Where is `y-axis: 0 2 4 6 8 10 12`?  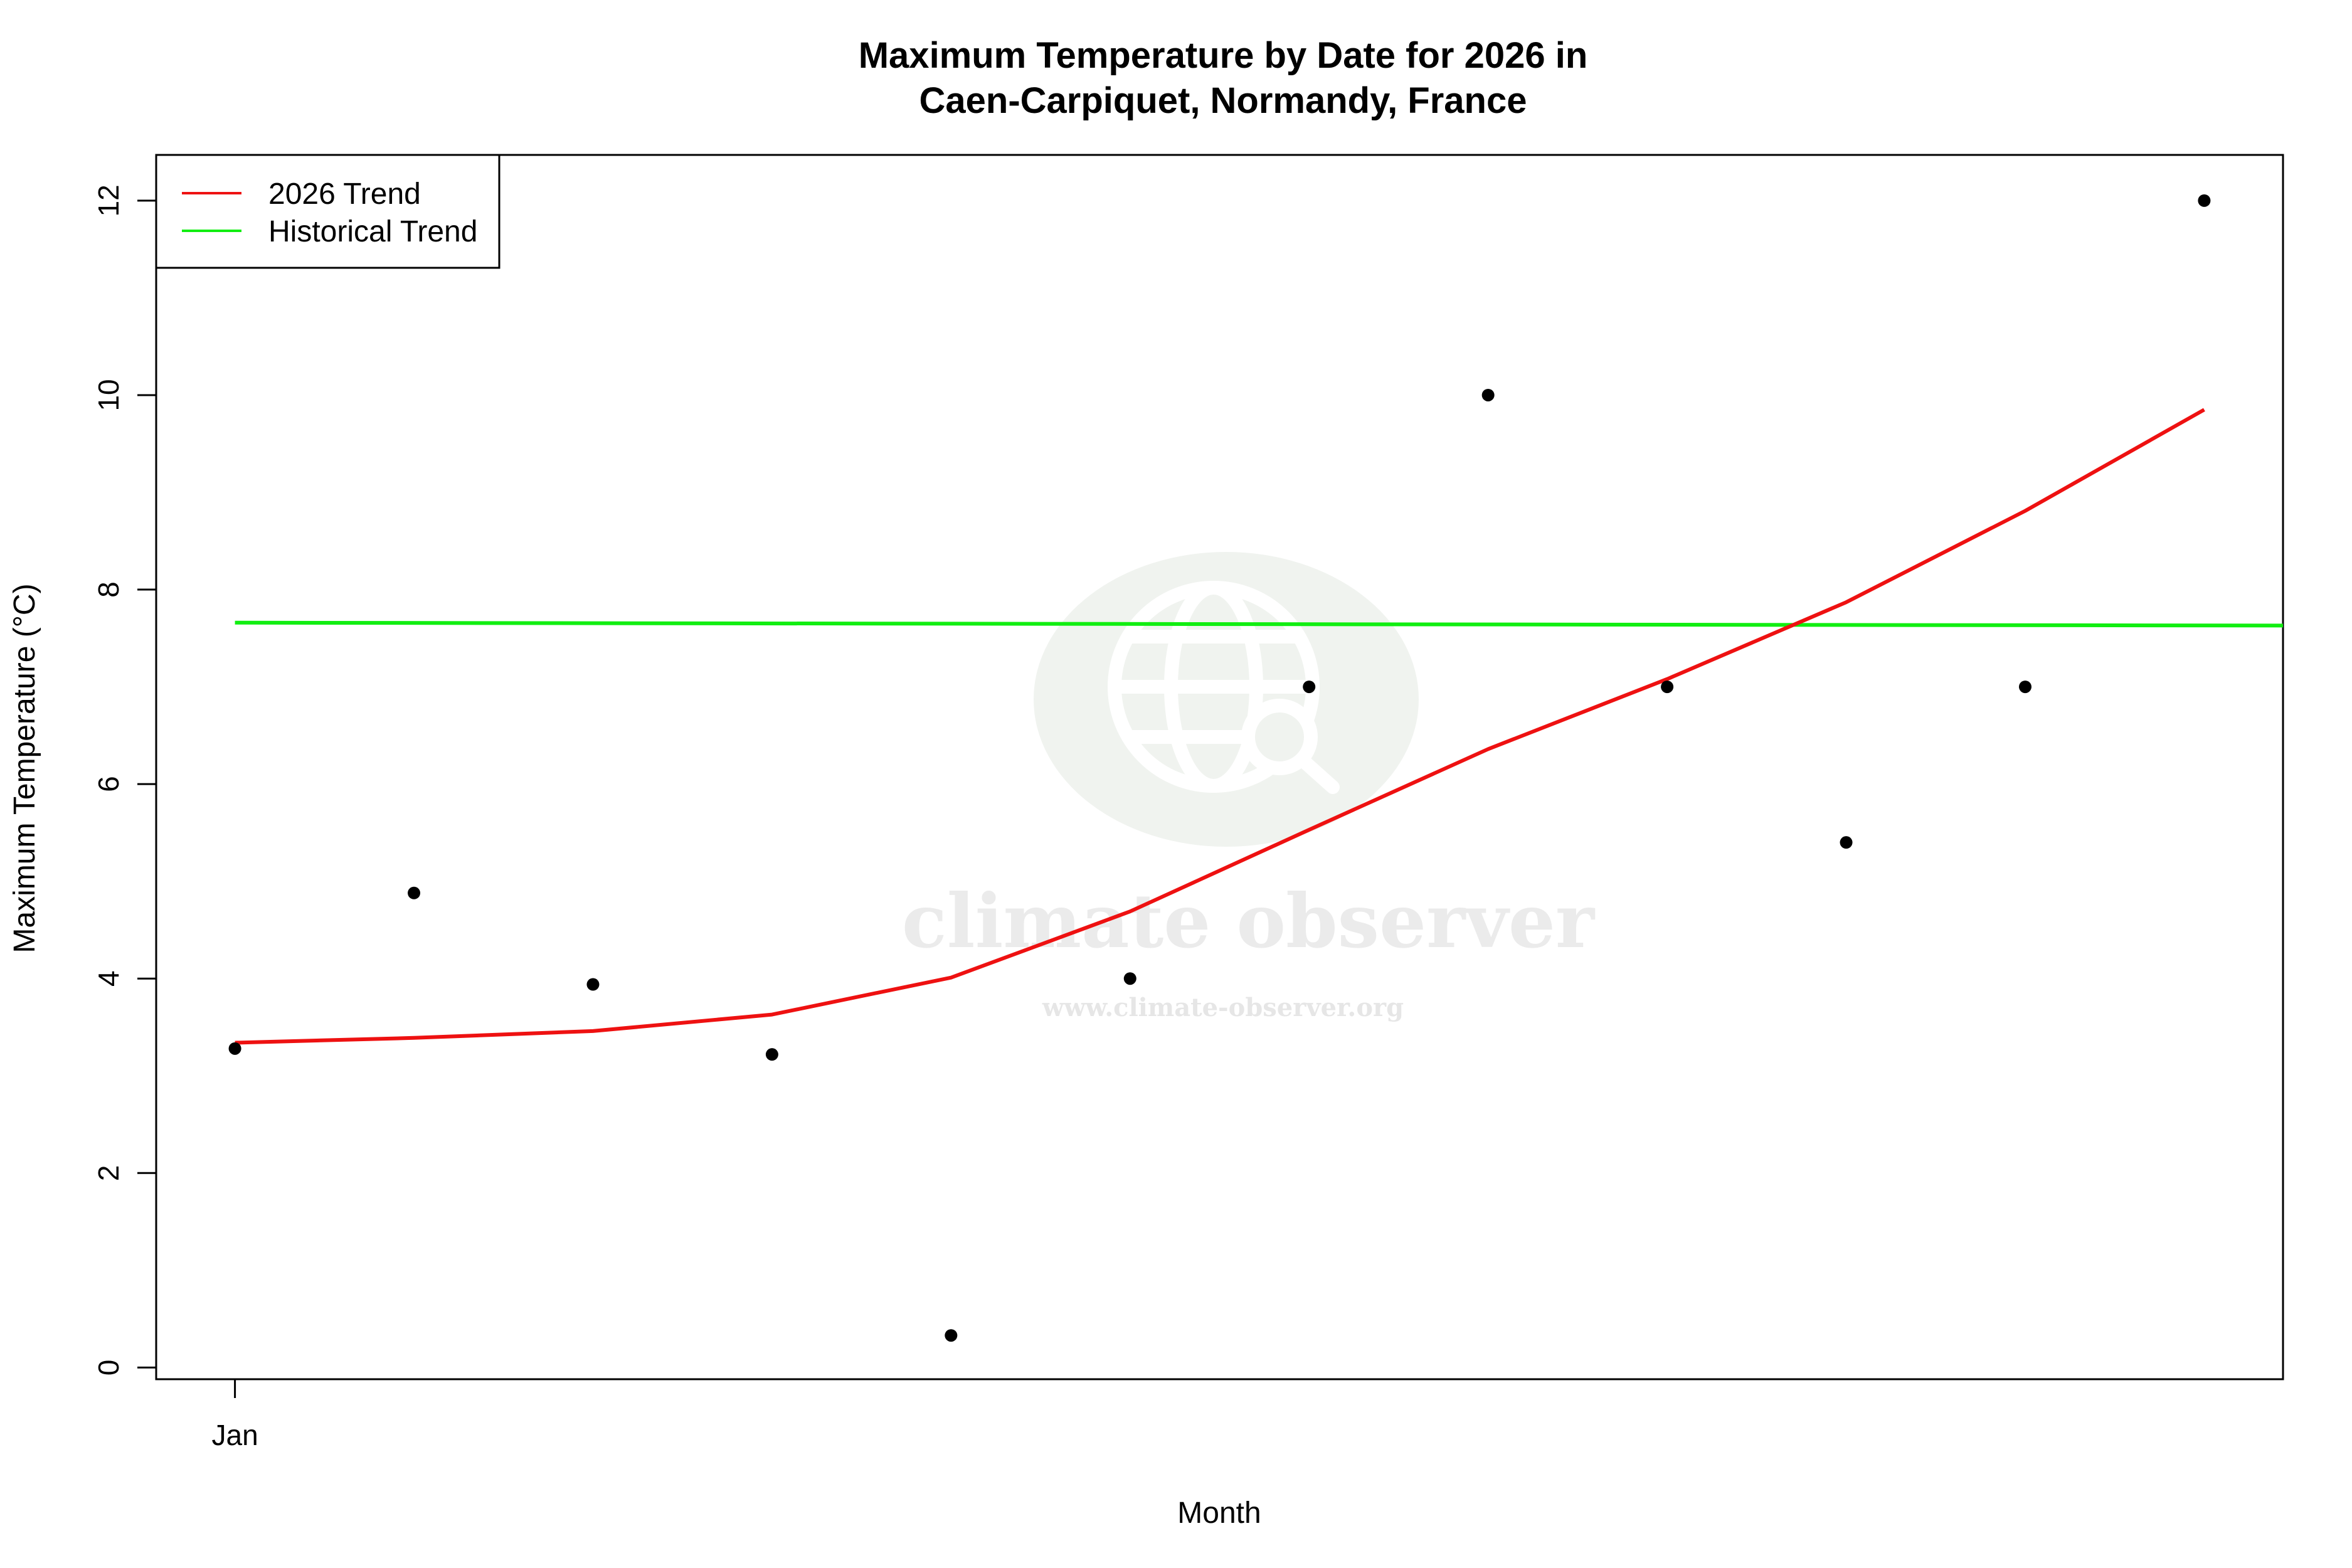 y-axis: 0 2 4 6 8 10 12 is located at coordinates (124, 780).